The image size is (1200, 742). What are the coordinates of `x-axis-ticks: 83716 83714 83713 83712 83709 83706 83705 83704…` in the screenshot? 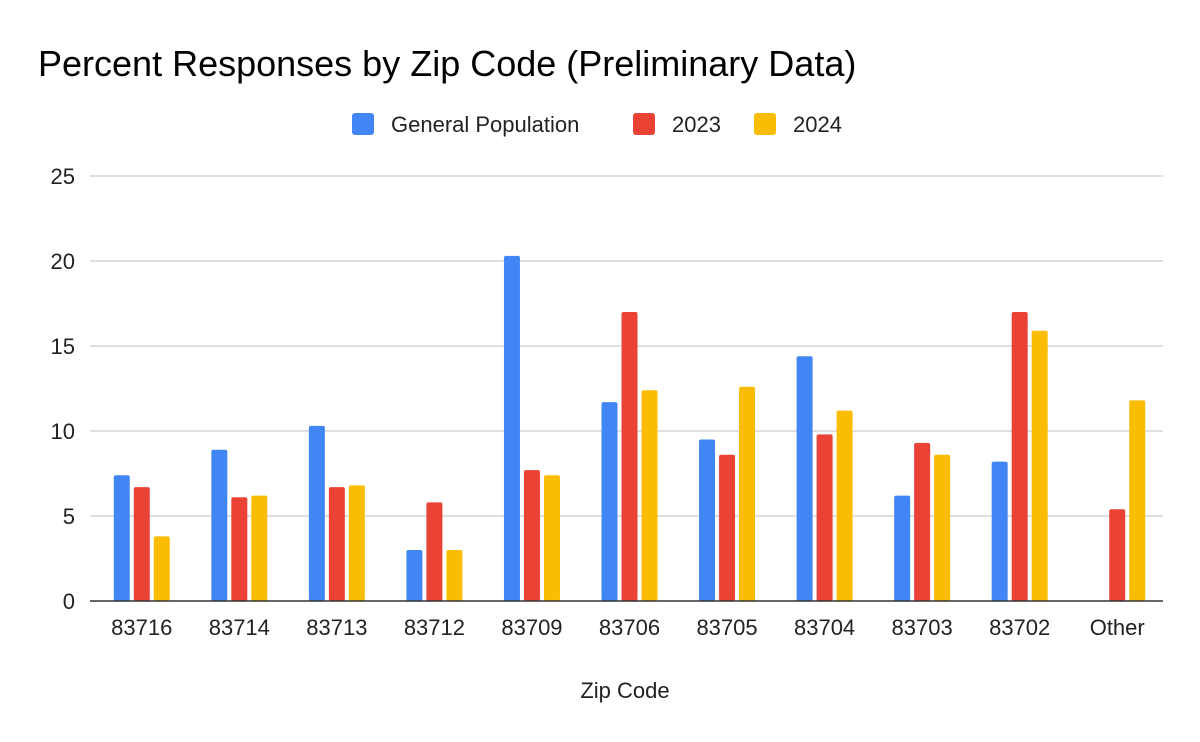 It's located at (628, 627).